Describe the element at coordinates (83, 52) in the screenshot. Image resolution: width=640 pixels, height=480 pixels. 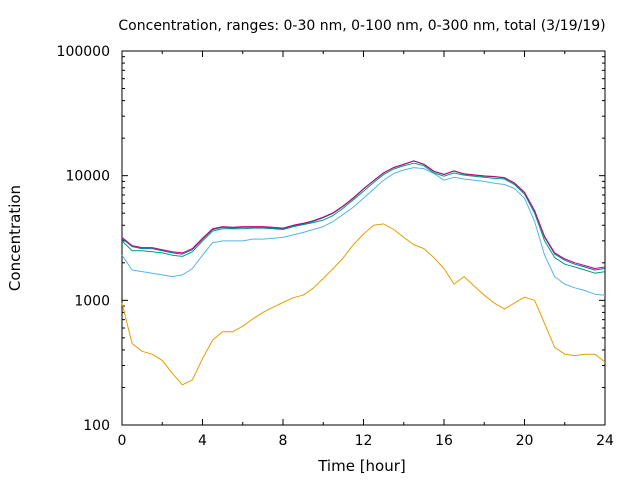
I see `y-tick-label: 100000` at that location.